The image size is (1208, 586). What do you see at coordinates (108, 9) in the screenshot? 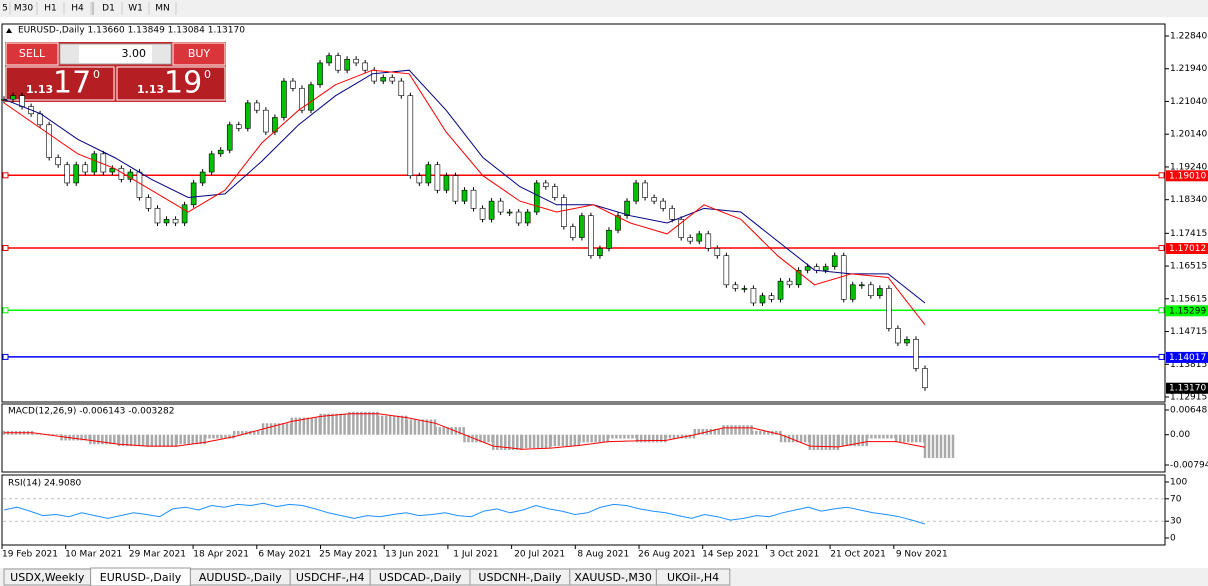
I see `timeframe-button: D1` at bounding box center [108, 9].